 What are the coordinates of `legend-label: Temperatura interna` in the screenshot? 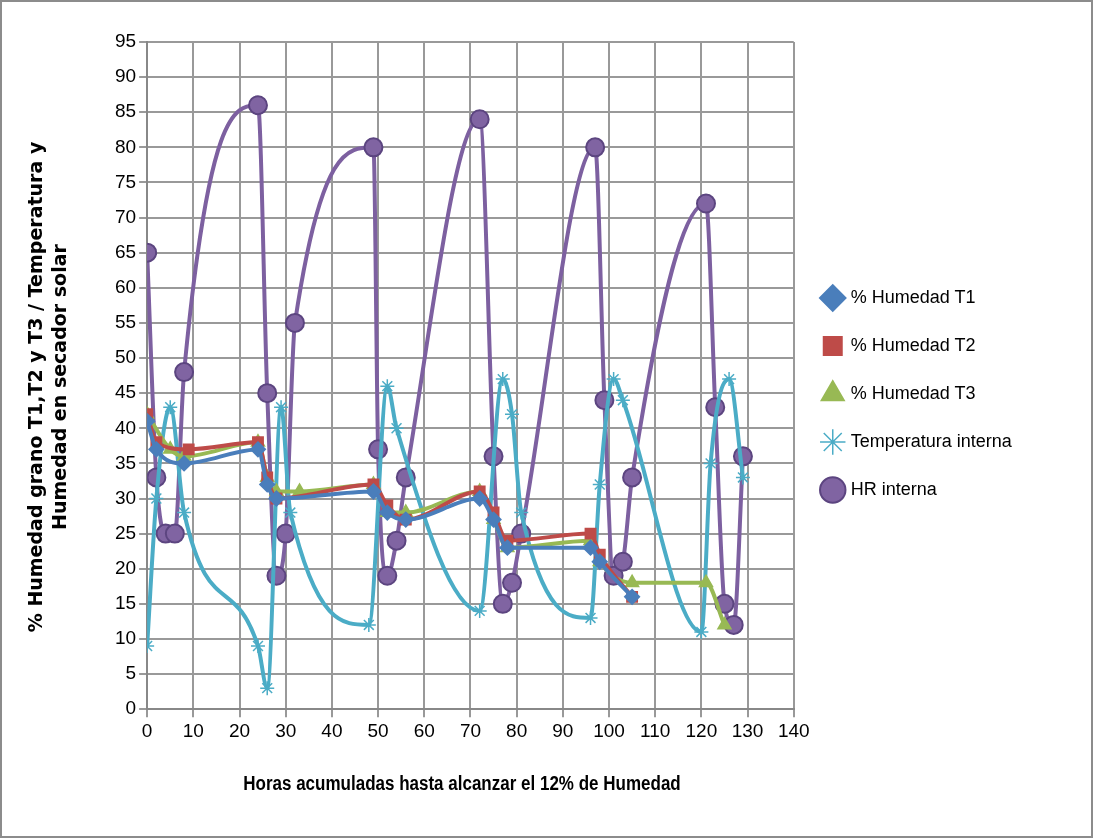 It's located at (931, 440).